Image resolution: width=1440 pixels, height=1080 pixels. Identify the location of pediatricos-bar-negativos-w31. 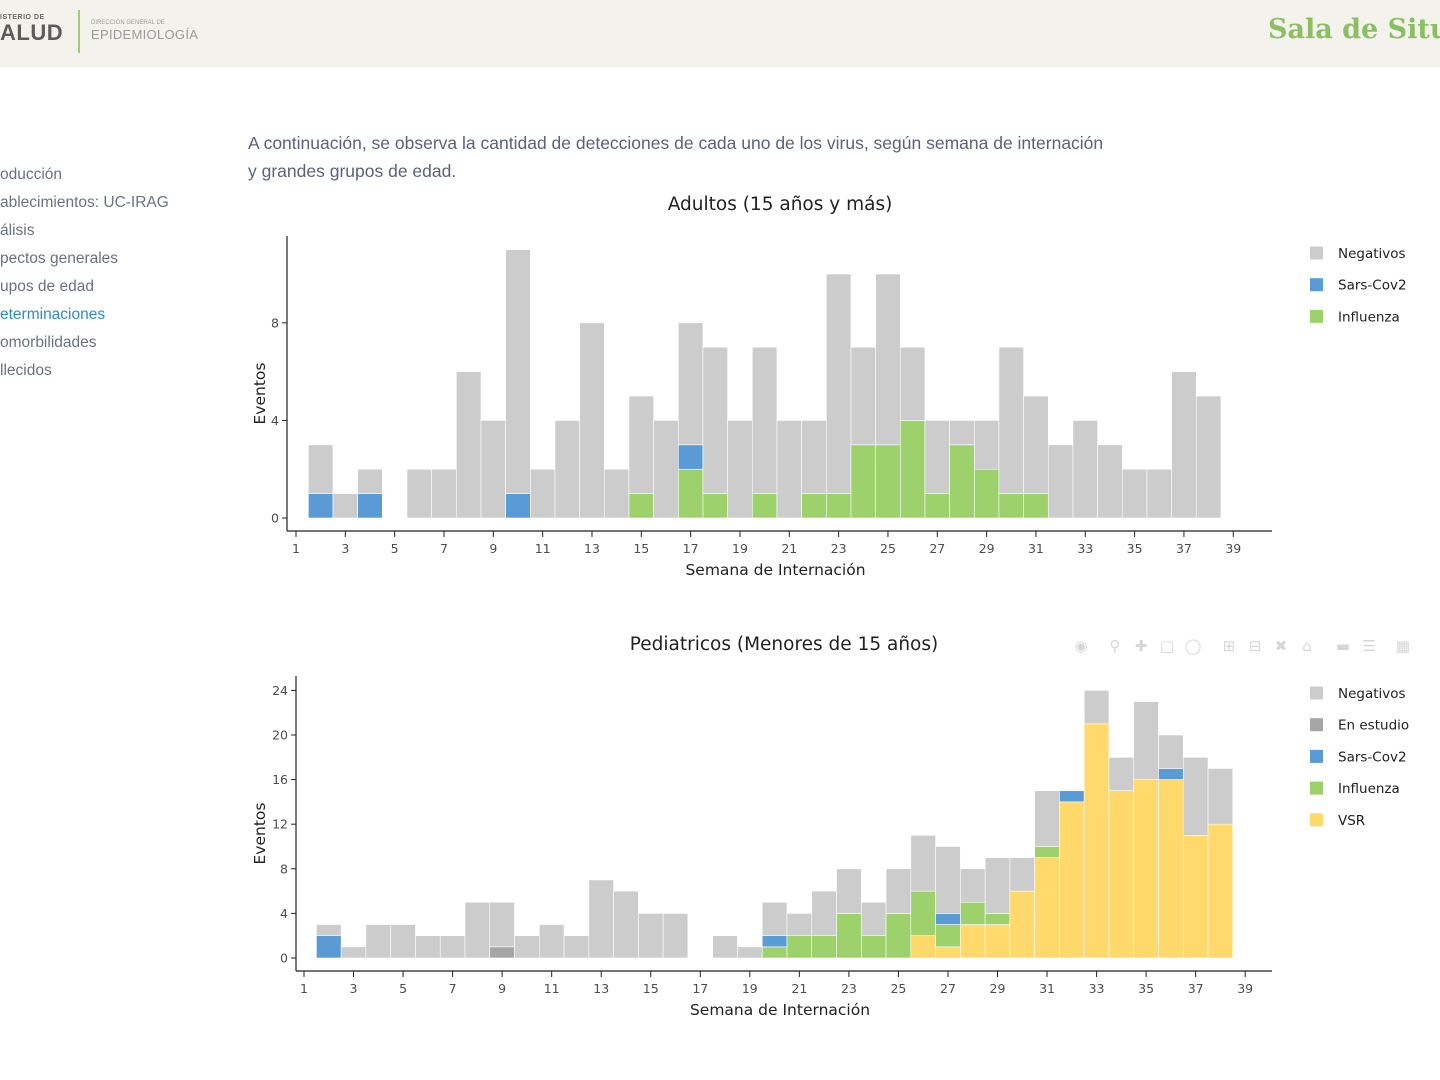
(1047, 818).